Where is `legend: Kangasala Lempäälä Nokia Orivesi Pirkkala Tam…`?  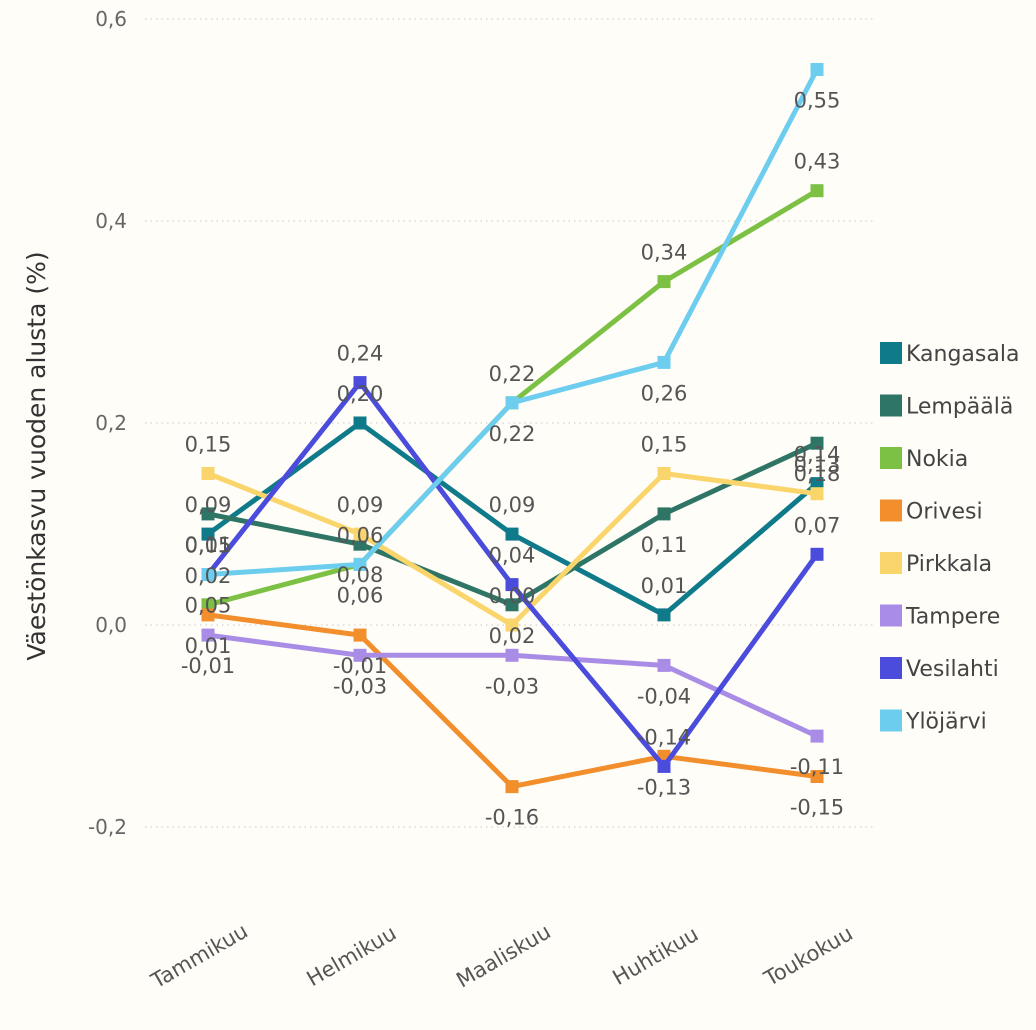
legend: Kangasala Lempäälä Nokia Orivesi Pirkkala Tam… is located at coordinates (949, 538).